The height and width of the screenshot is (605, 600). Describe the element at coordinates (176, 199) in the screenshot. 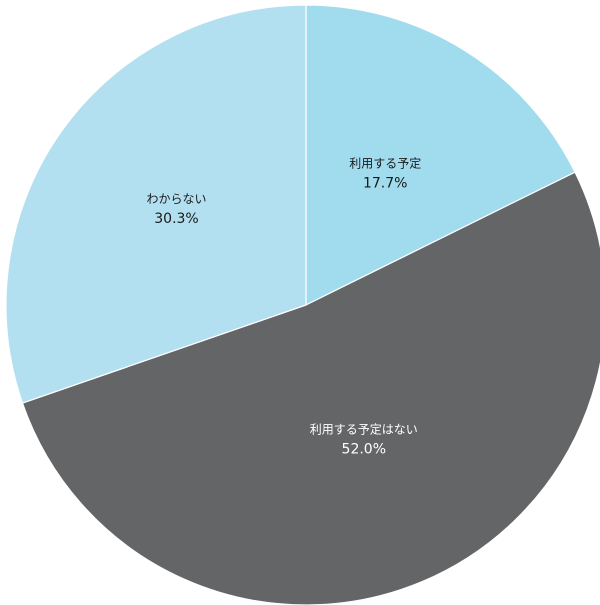

I see `slice-label-3: わからない` at that location.